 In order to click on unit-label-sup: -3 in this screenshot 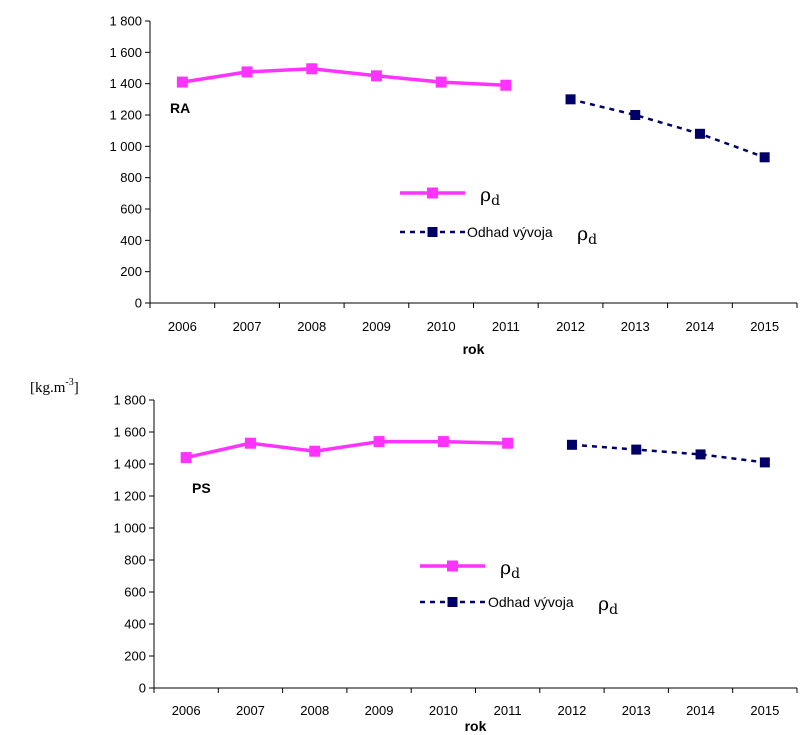, I will do `click(69, 382)`.